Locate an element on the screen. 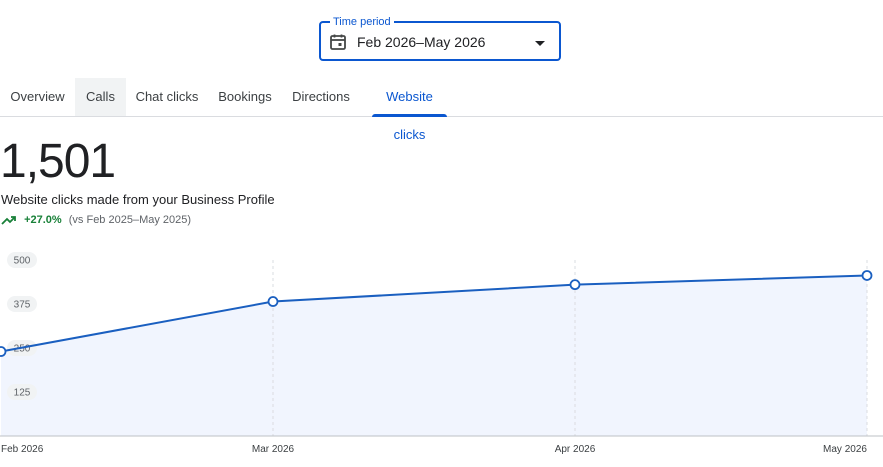 The image size is (883, 467). y-tick-label: 375 is located at coordinates (22, 305).